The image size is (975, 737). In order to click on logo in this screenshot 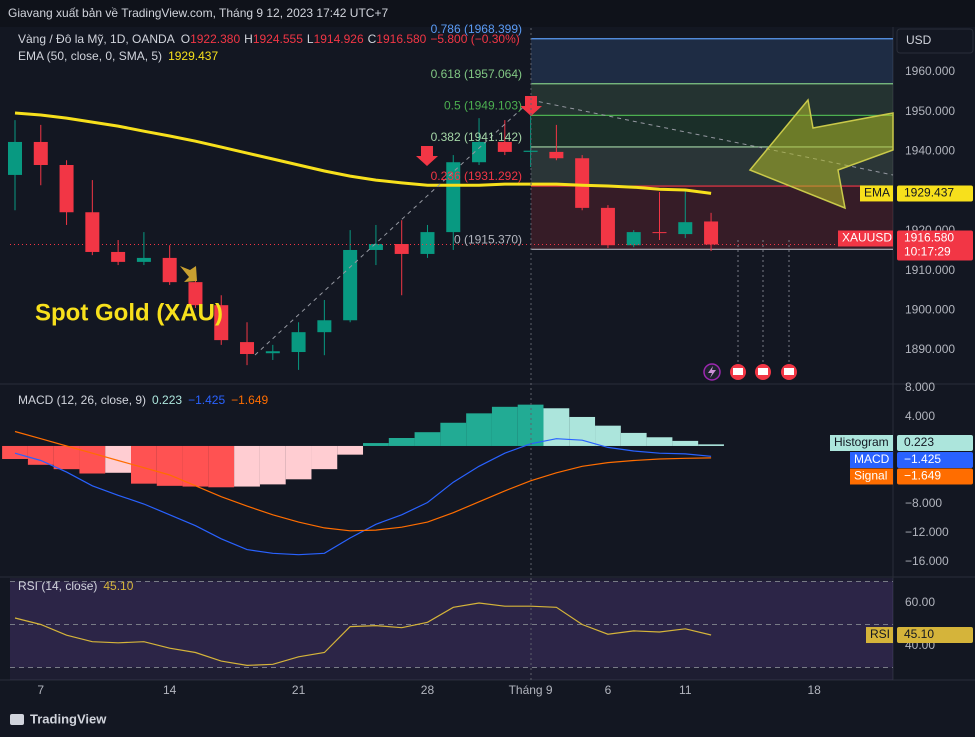, I will do `click(17, 719)`.